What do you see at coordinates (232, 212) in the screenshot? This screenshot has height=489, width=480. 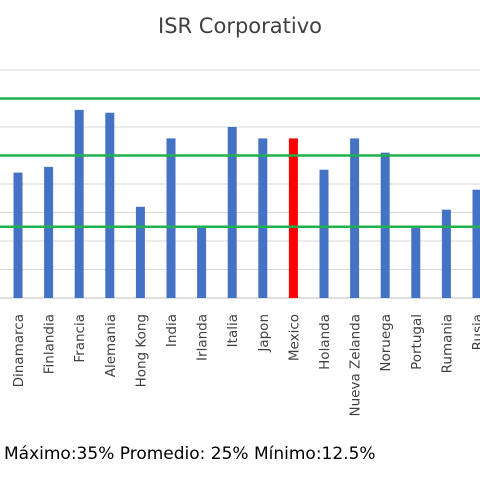 I see `bar-italia` at bounding box center [232, 212].